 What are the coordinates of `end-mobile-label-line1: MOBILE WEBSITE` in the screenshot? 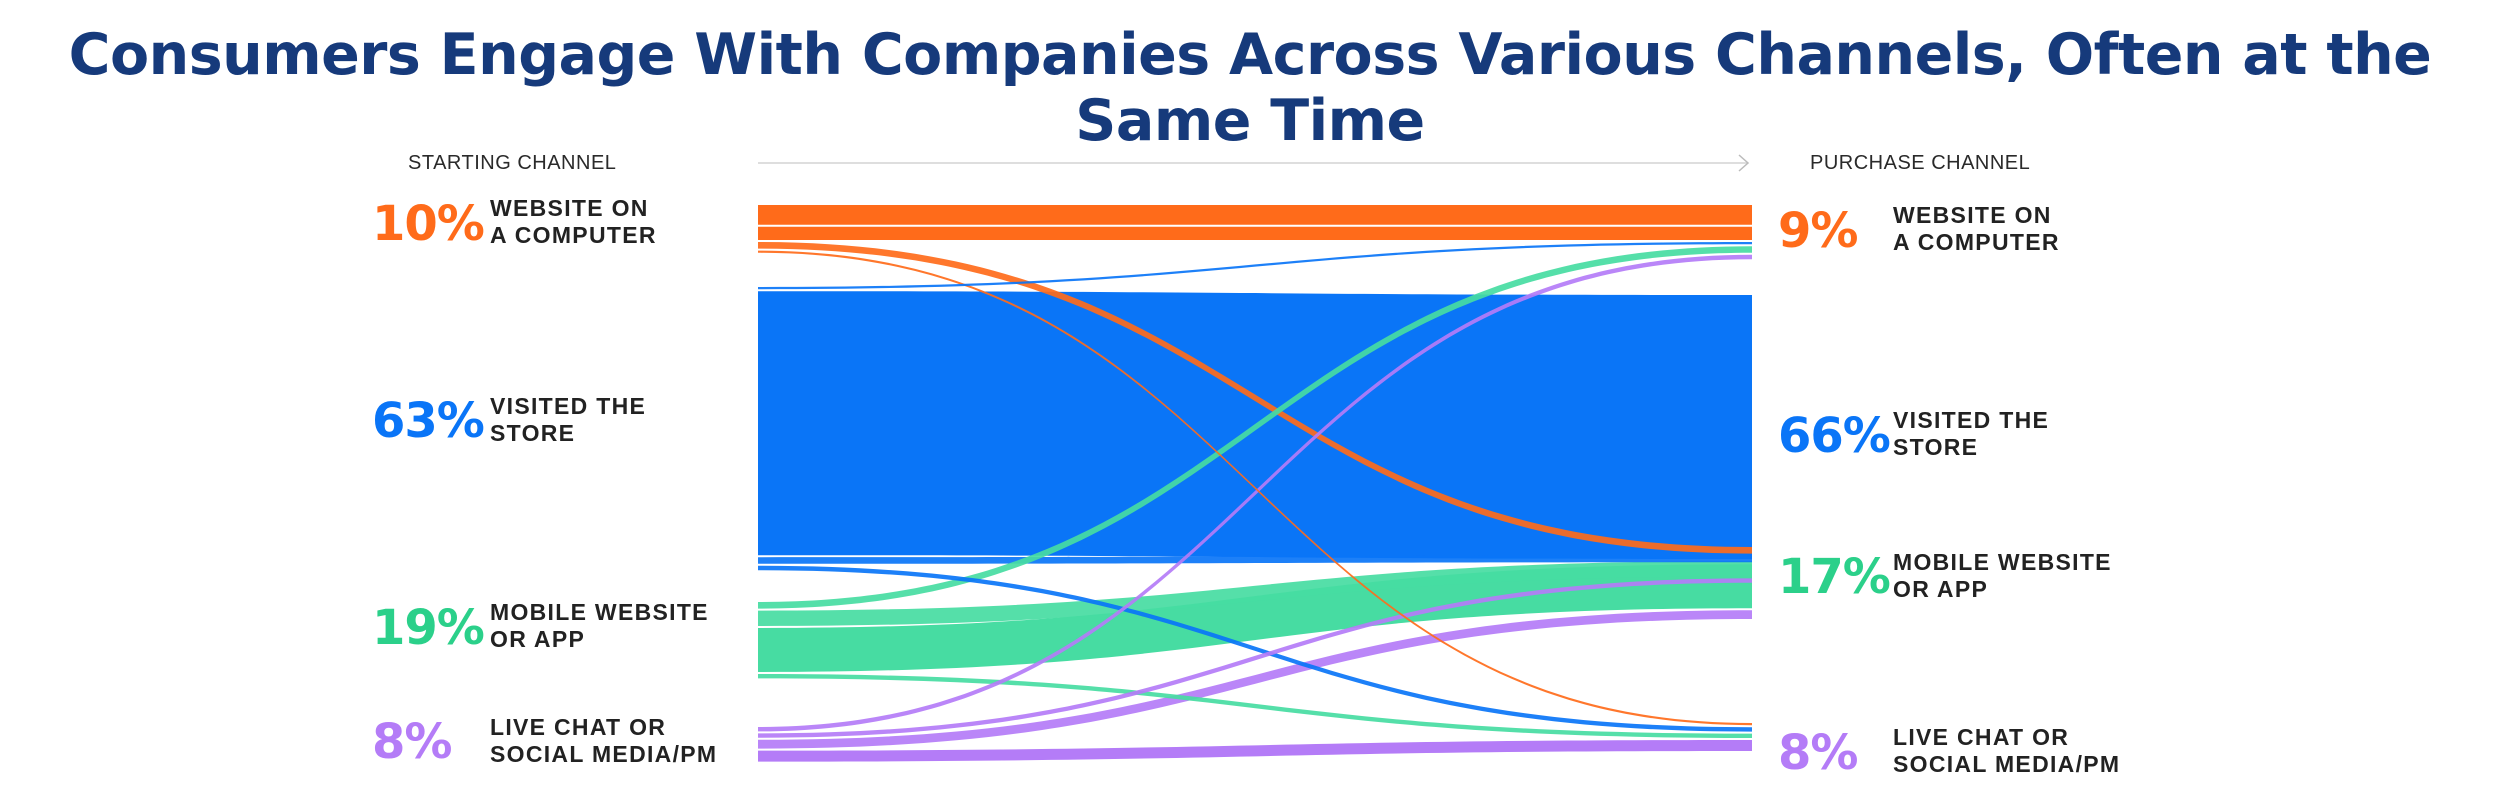 It's located at (2002, 562).